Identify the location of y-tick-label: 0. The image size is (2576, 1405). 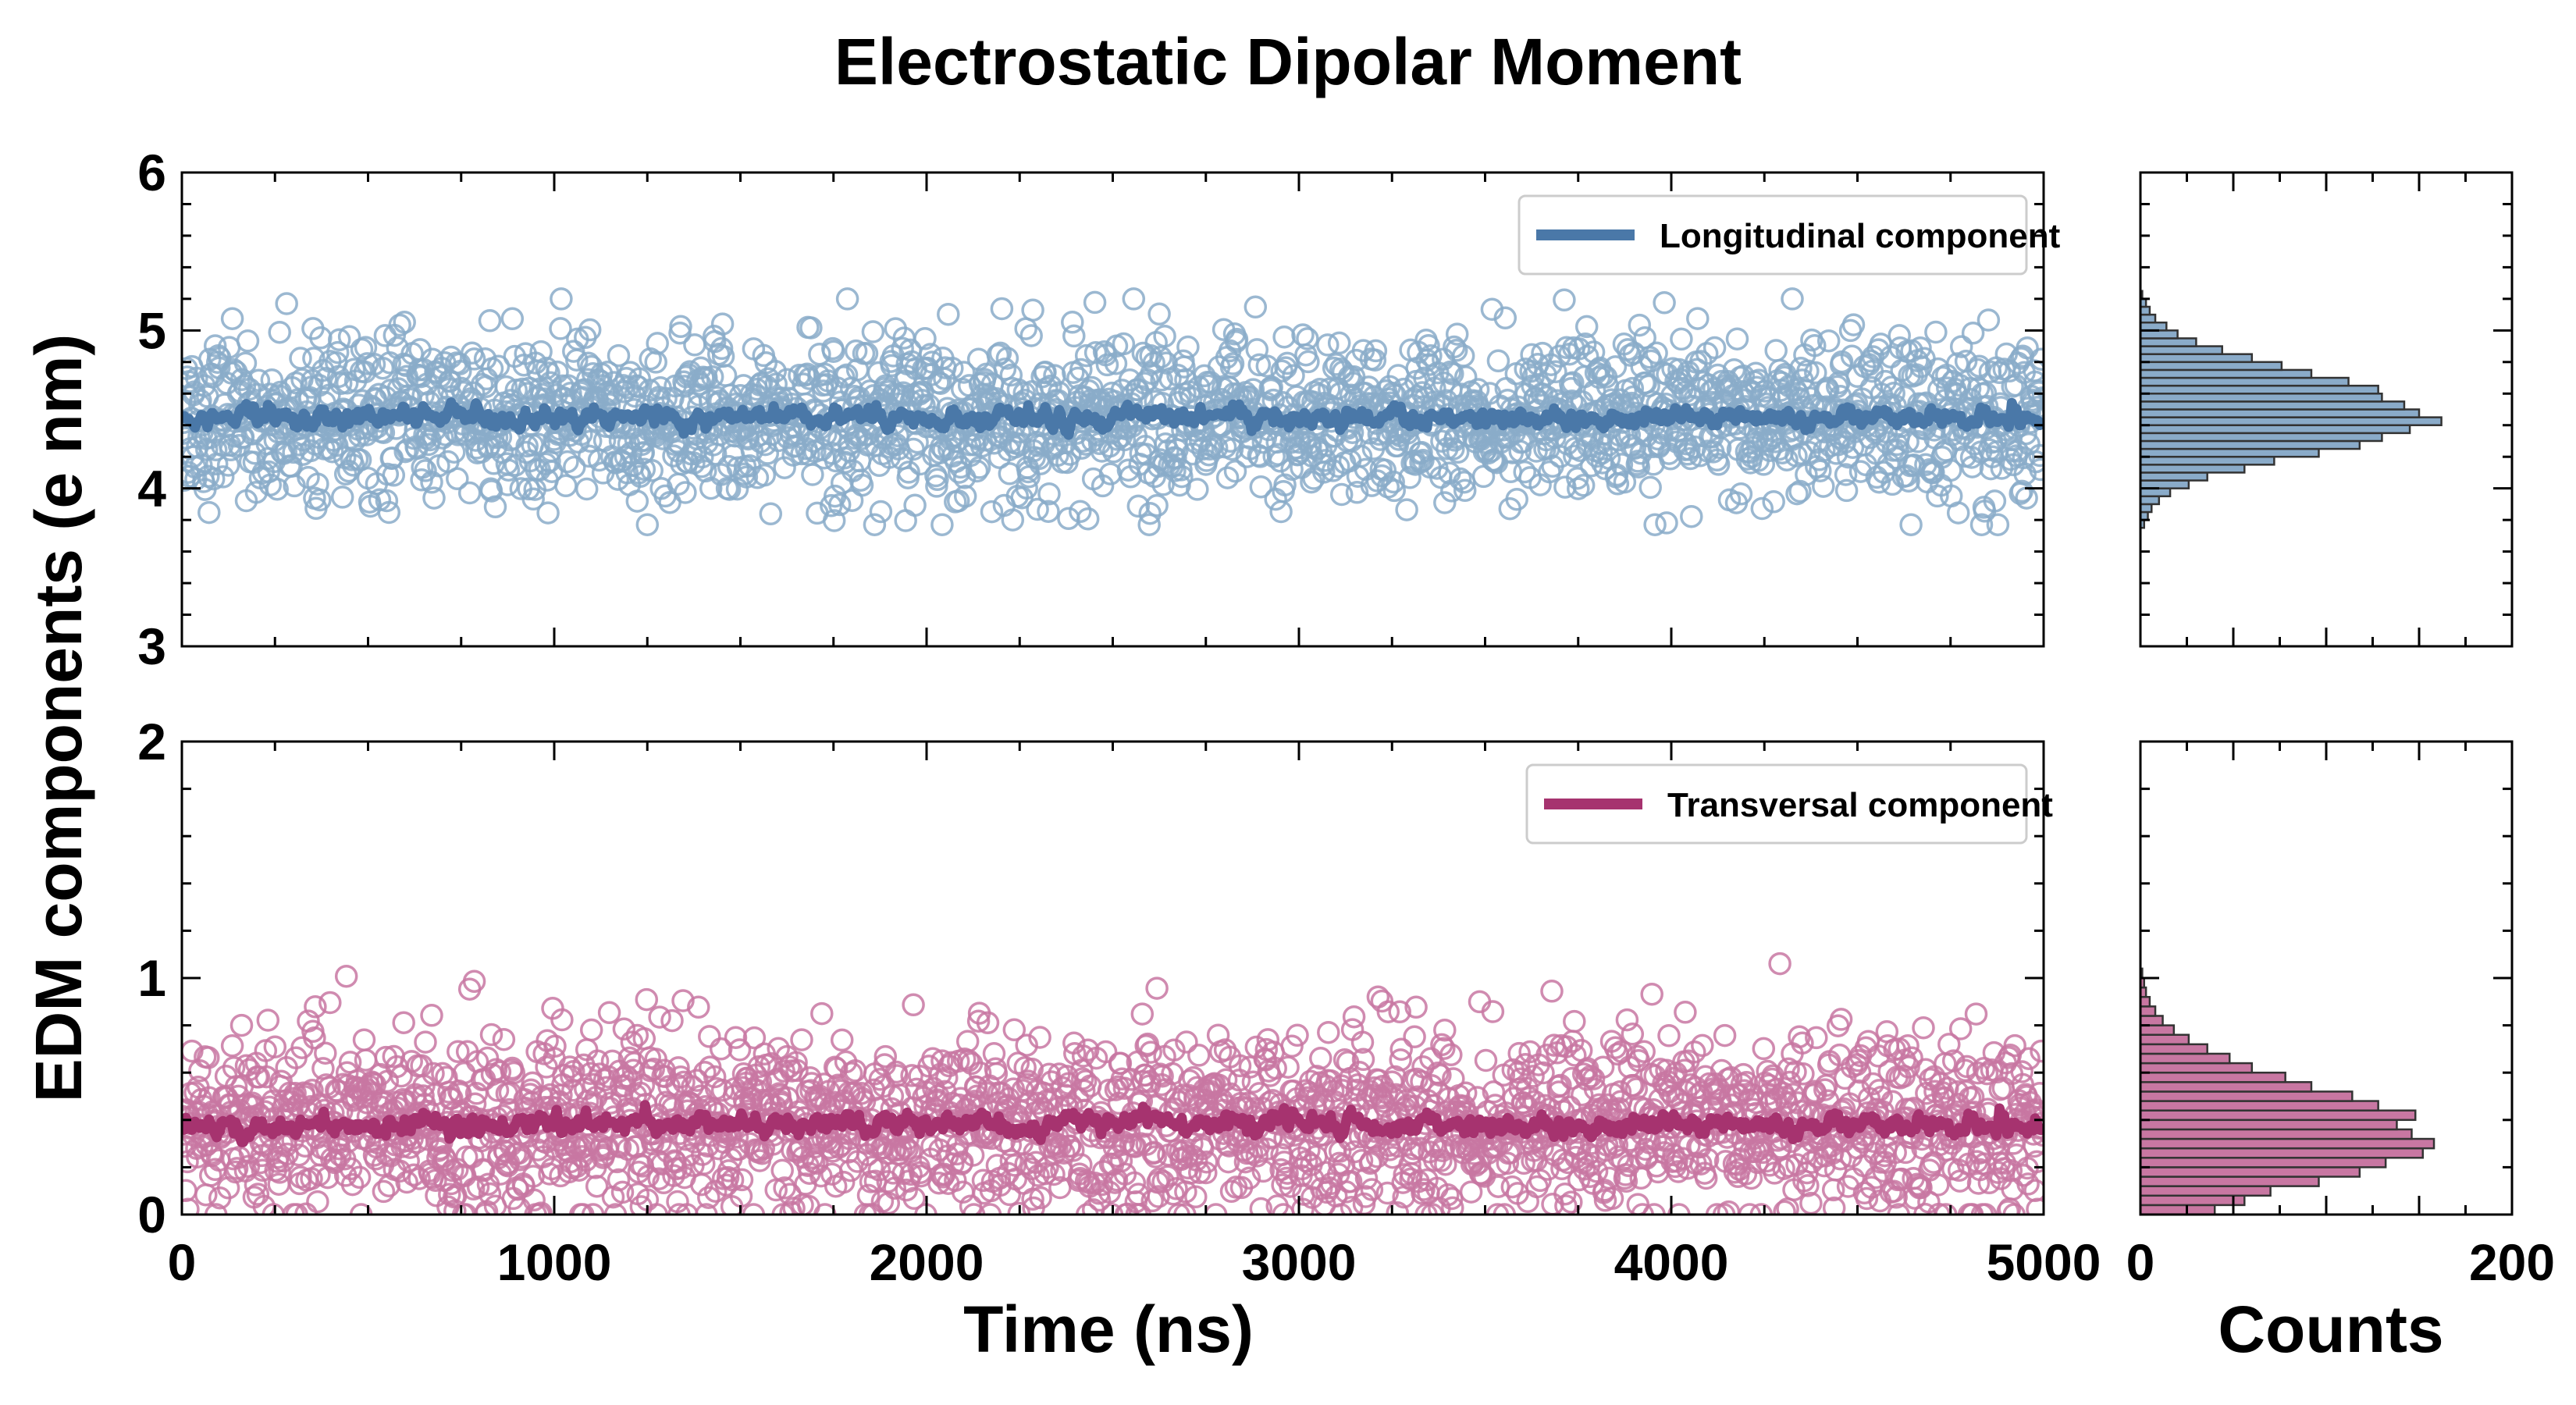
(151, 1215).